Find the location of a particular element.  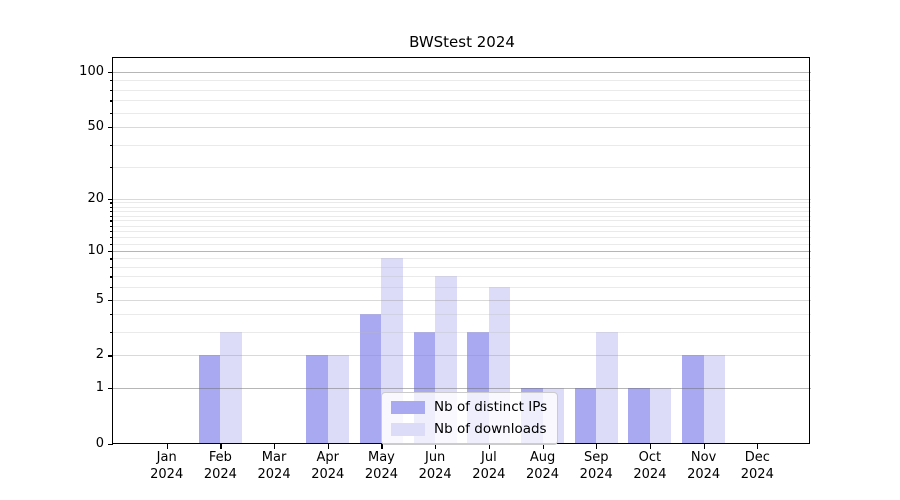

y-tick-label: 20 is located at coordinates (95, 198).